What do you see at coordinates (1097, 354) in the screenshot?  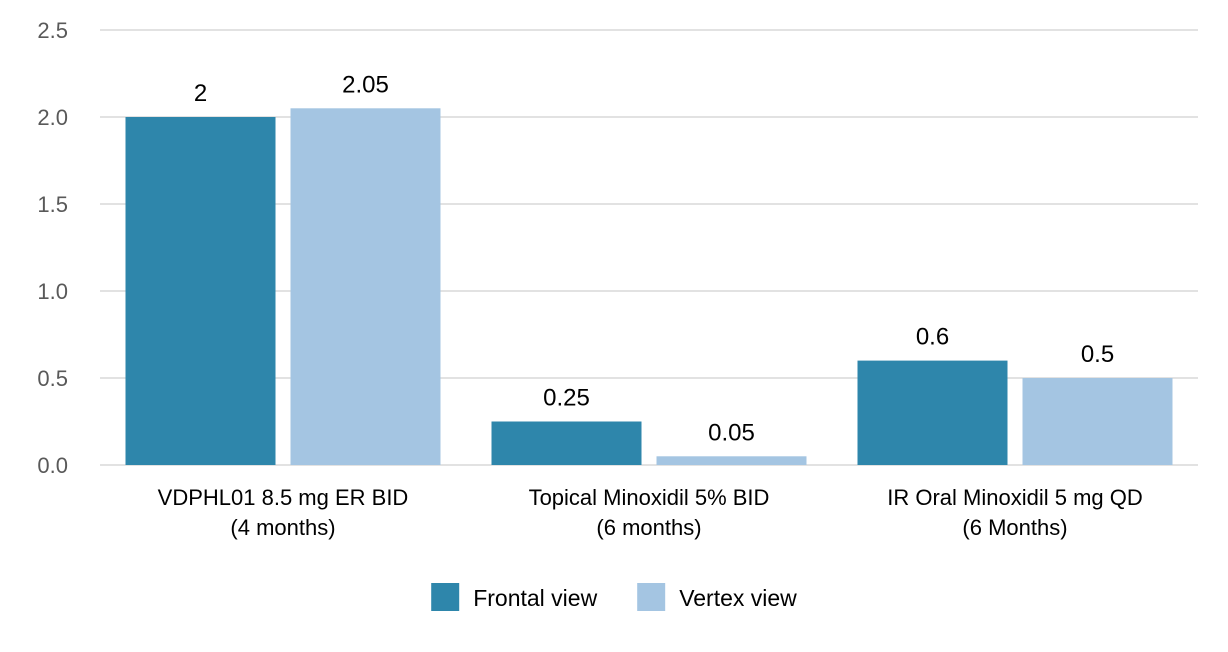 I see `data-label: 0.5` at bounding box center [1097, 354].